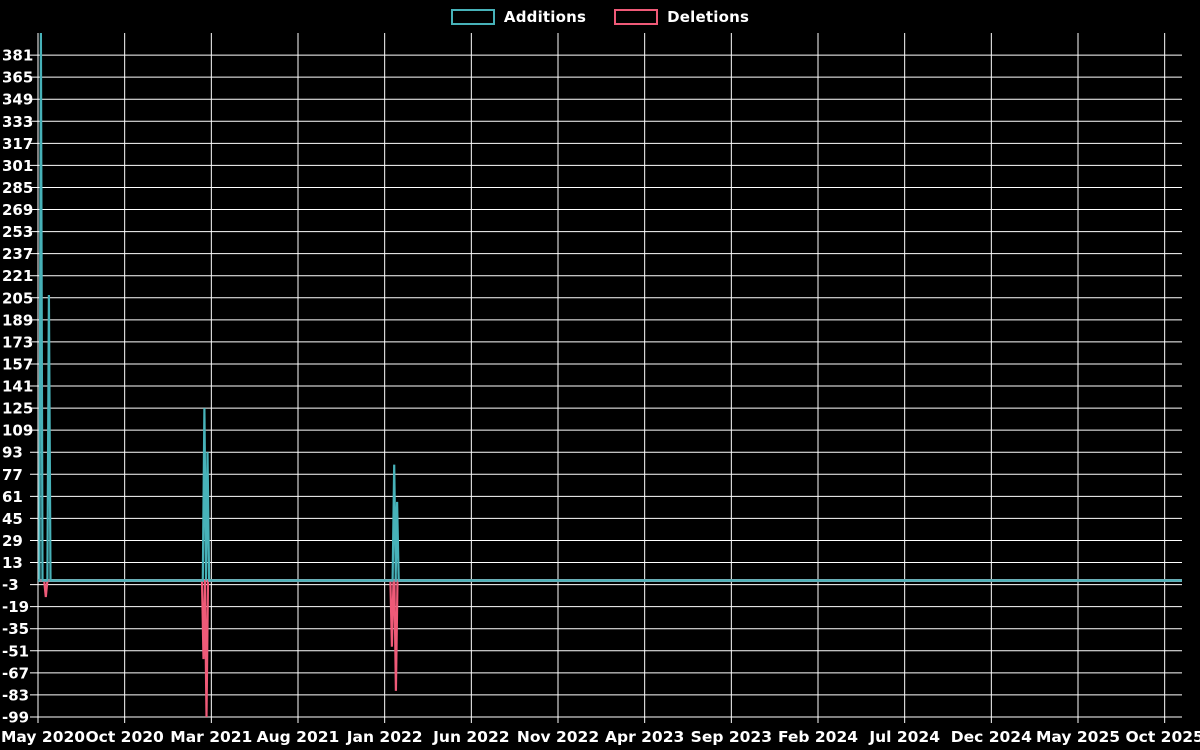 This screenshot has width=1200, height=750. Describe the element at coordinates (17, 166) in the screenshot. I see `y-tick-label: 301` at that location.